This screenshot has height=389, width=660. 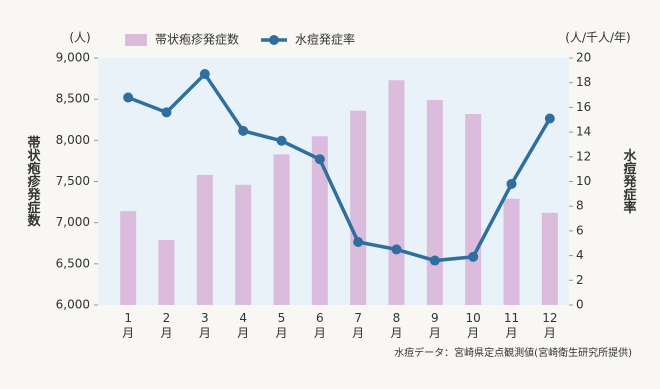 What do you see at coordinates (580, 305) in the screenshot?
I see `y2-tick-label: 0` at bounding box center [580, 305].